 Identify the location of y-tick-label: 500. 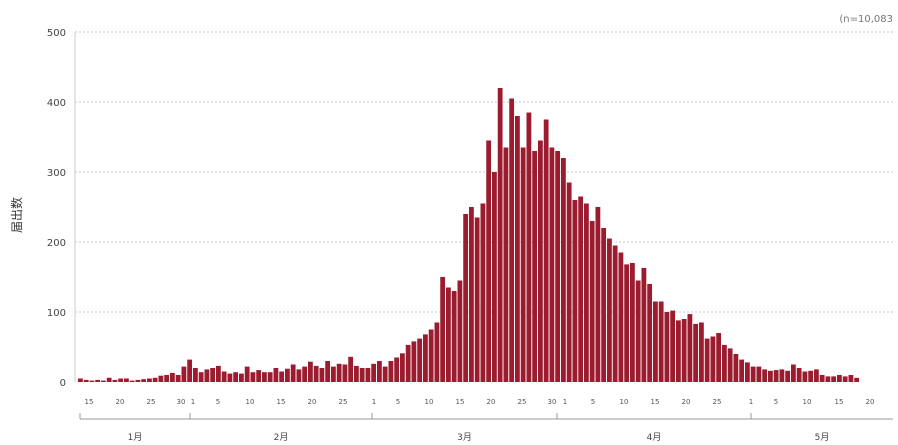
(56, 33).